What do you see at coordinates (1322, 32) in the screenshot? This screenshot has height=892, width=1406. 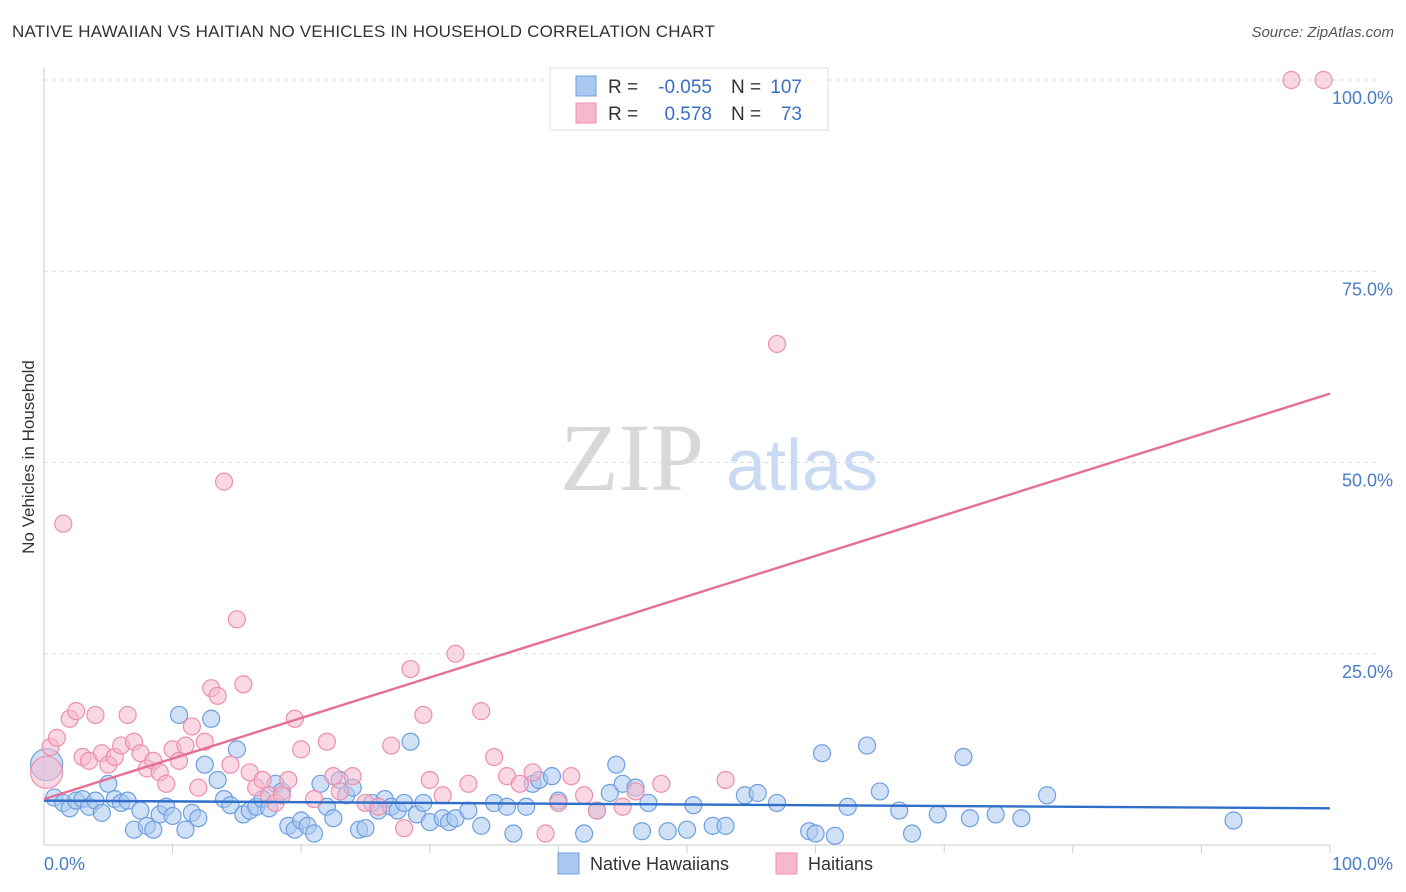 I see `source-label: Source: ZipAtlas.com` at bounding box center [1322, 32].